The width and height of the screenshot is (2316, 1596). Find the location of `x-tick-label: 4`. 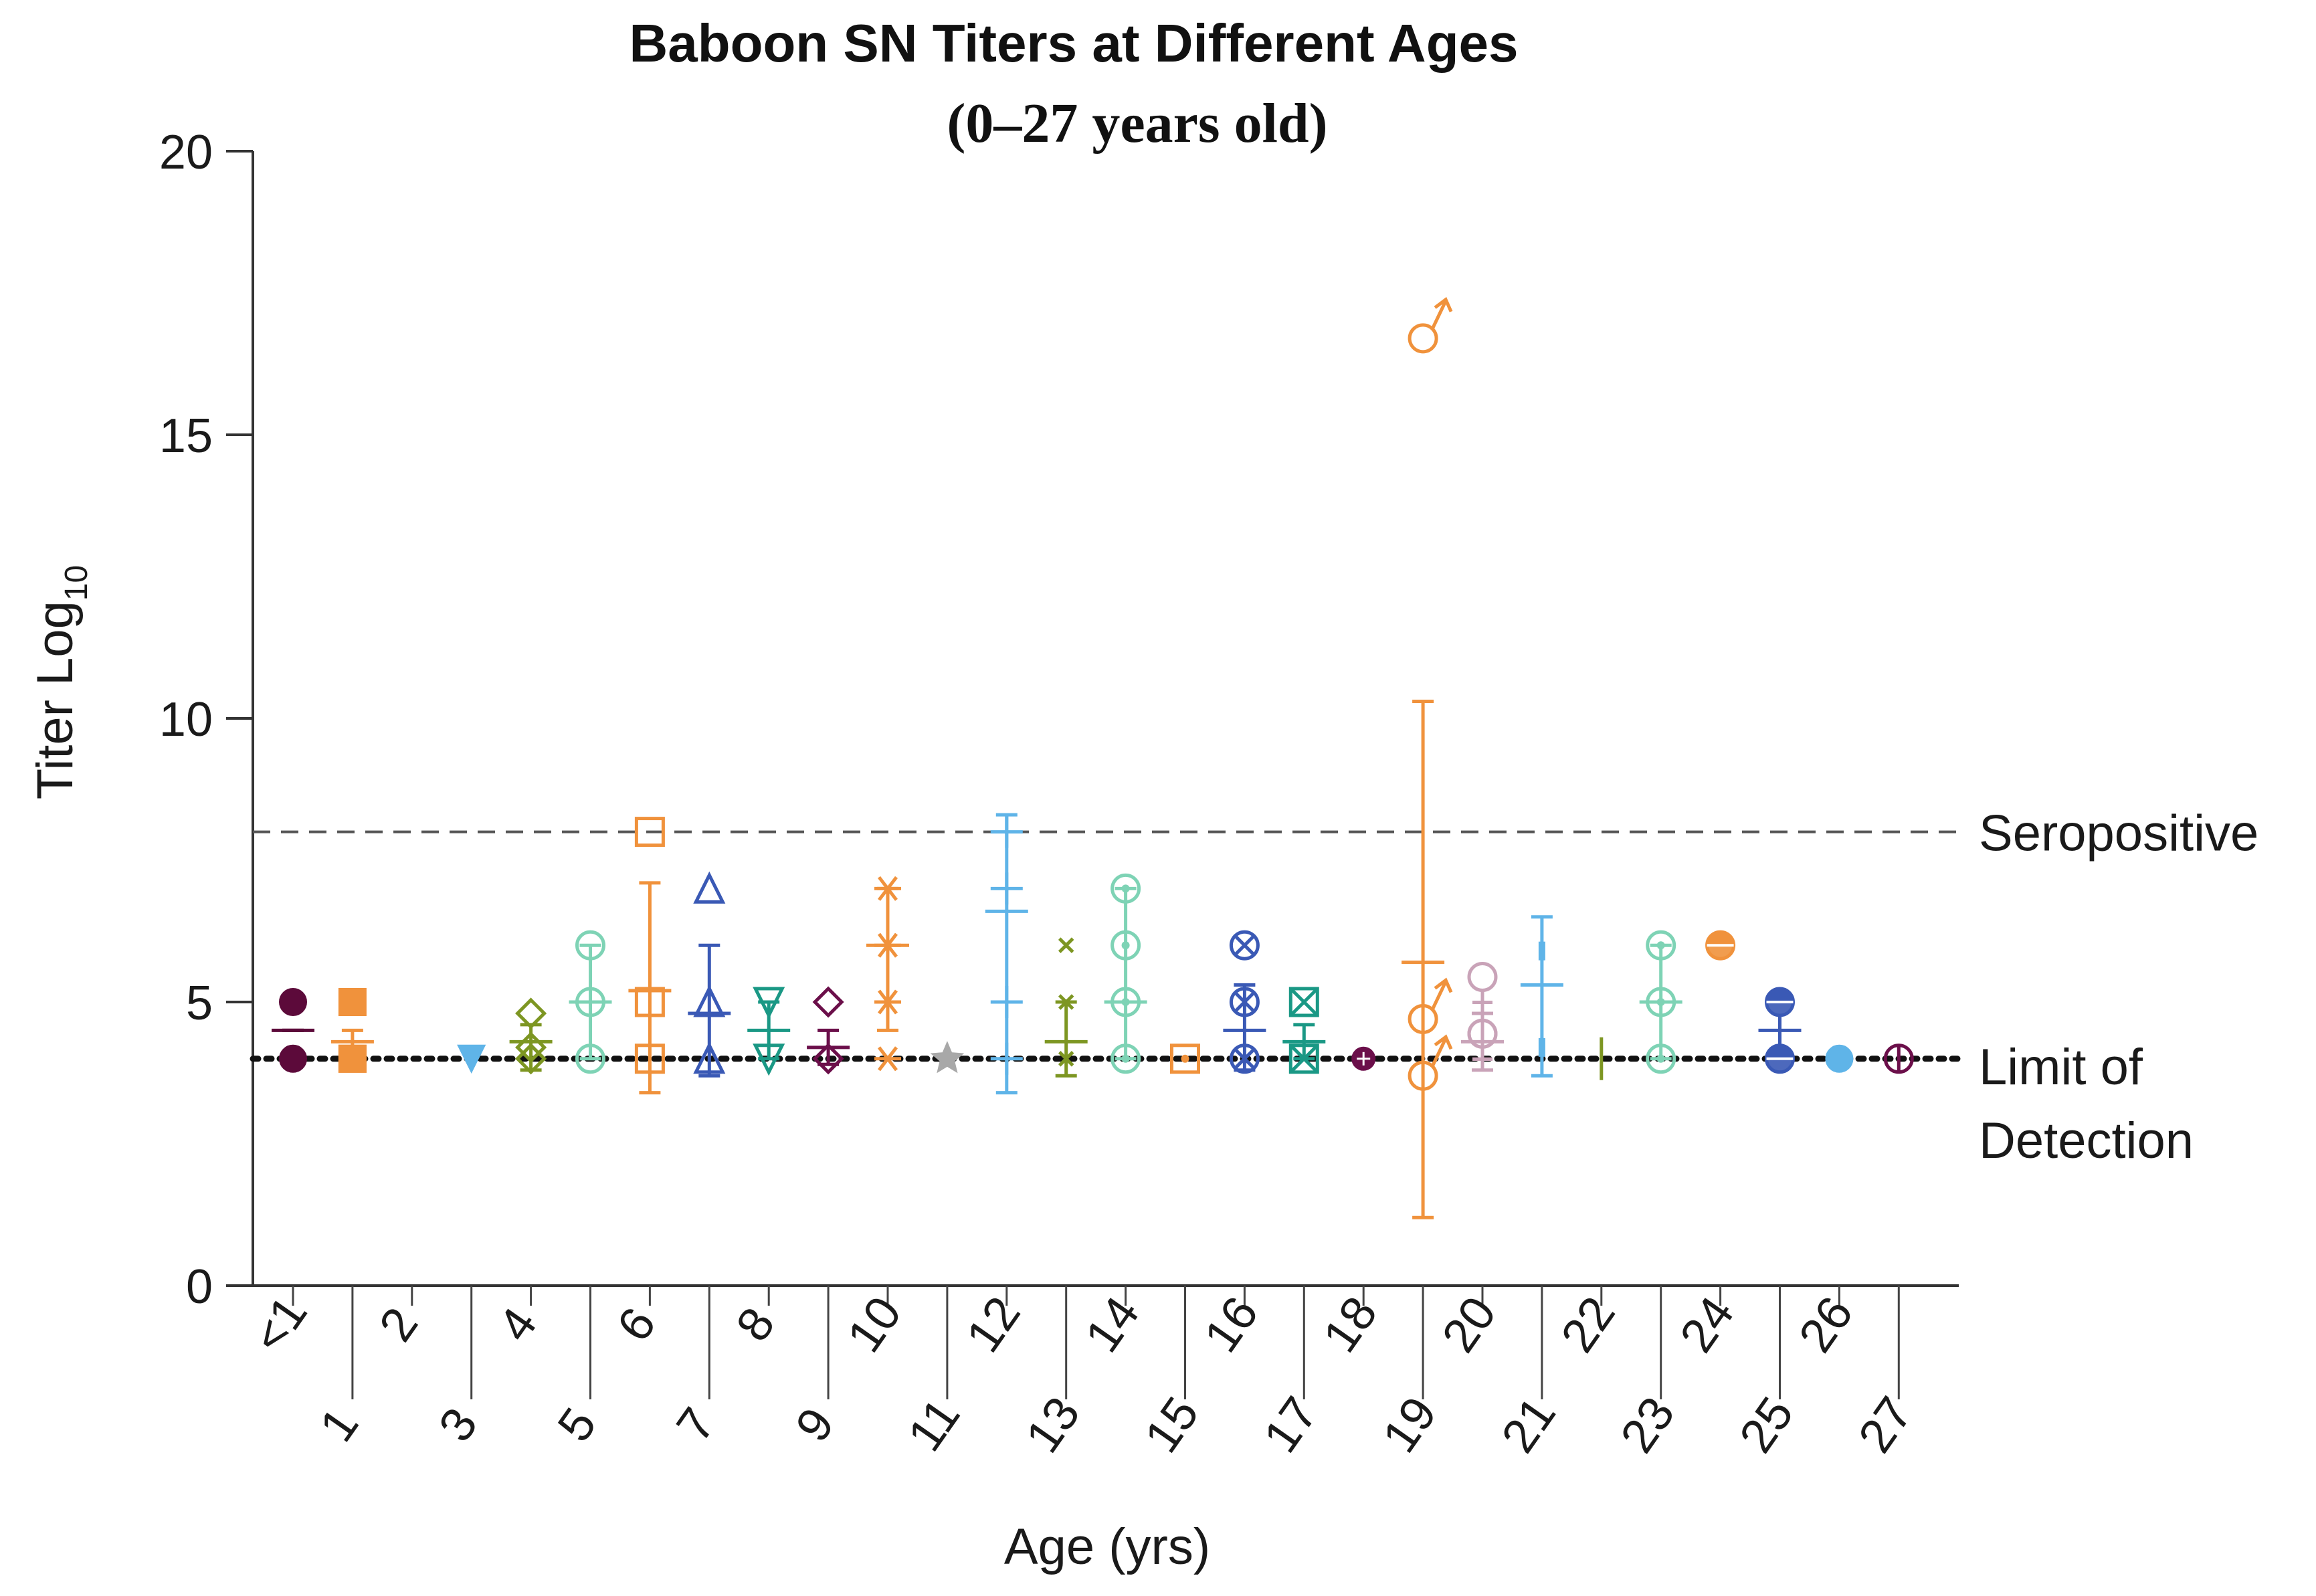

x-tick-label: 4 is located at coordinates (518, 1324).